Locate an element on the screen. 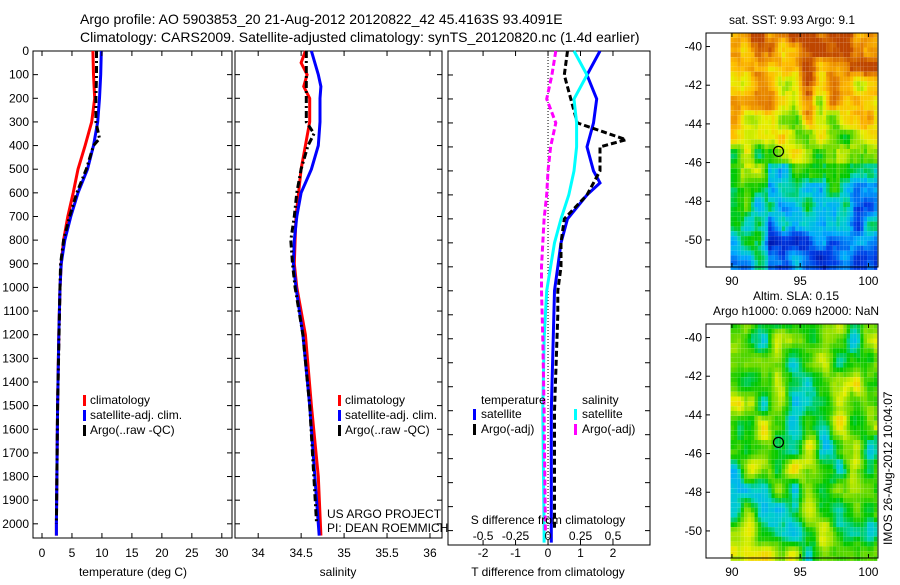 The image size is (900, 585). legend-label: satellite is located at coordinates (501, 414).